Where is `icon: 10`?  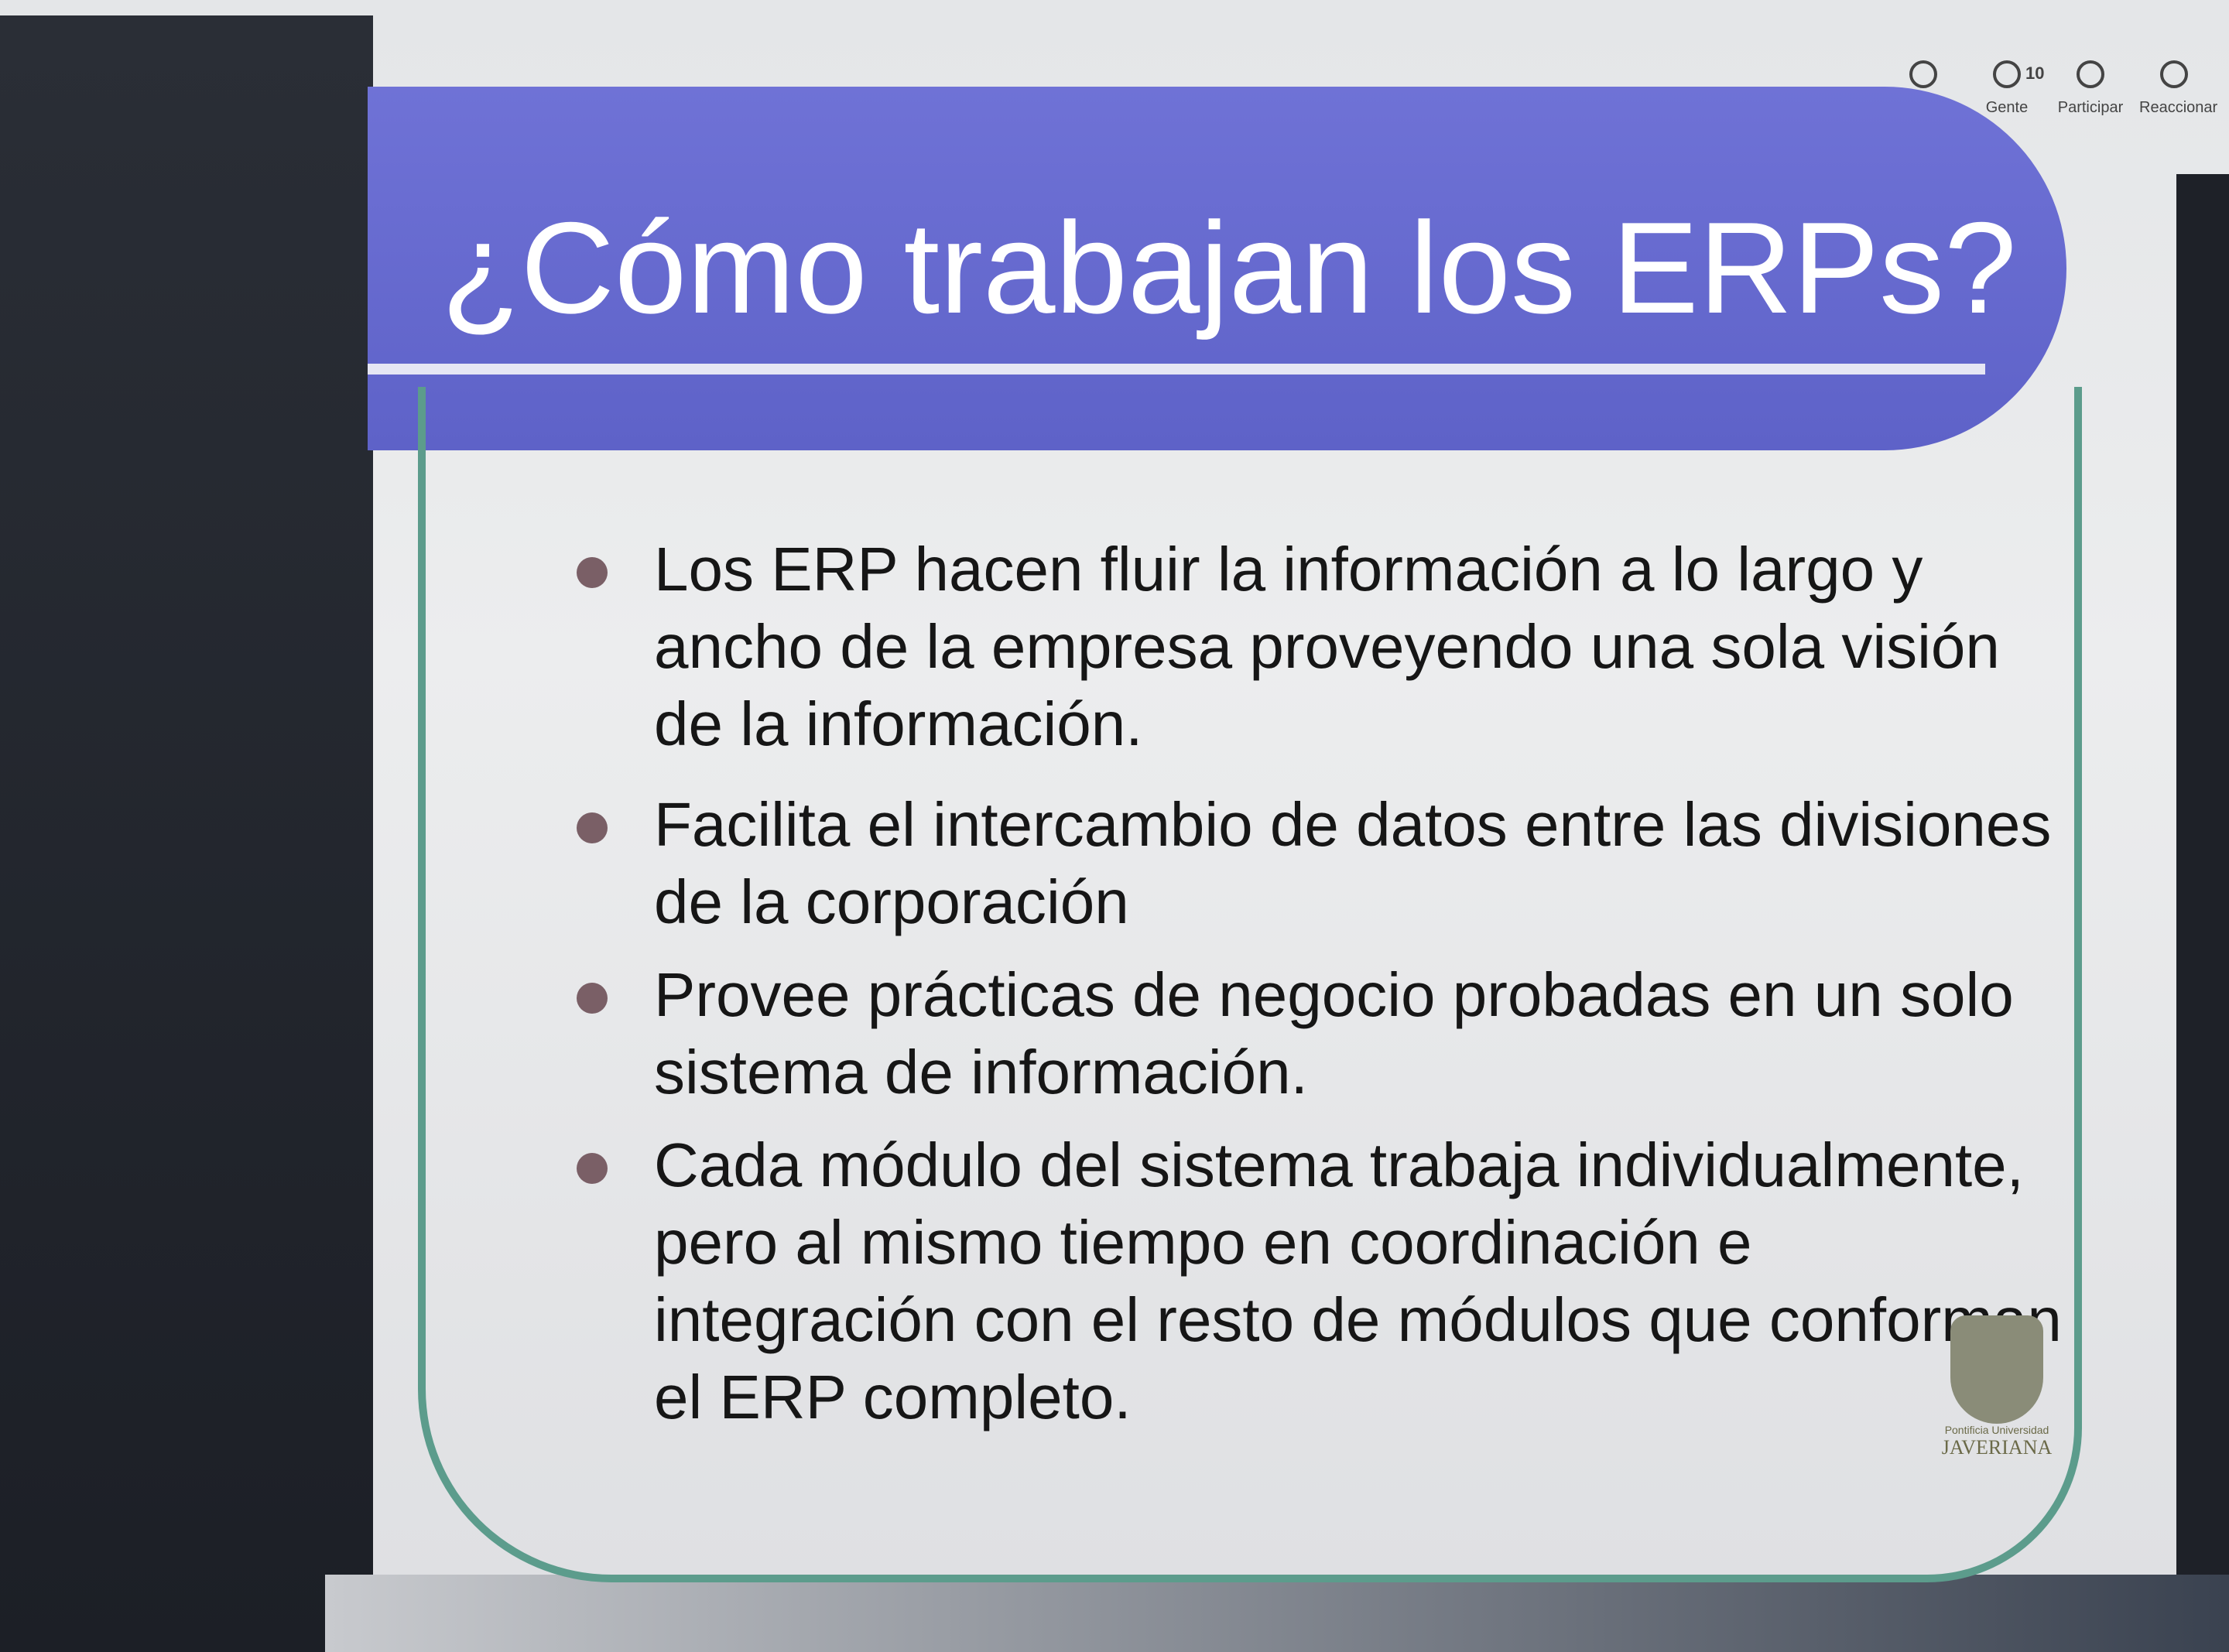 icon: 10 is located at coordinates (2018, 74).